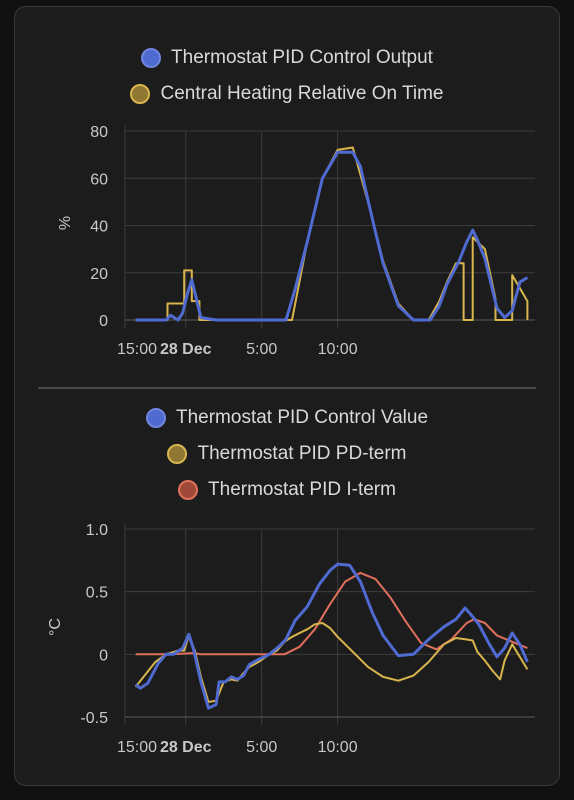 The width and height of the screenshot is (574, 800). What do you see at coordinates (302, 93) in the screenshot?
I see `legend-label: Central Heating Relative On Time` at bounding box center [302, 93].